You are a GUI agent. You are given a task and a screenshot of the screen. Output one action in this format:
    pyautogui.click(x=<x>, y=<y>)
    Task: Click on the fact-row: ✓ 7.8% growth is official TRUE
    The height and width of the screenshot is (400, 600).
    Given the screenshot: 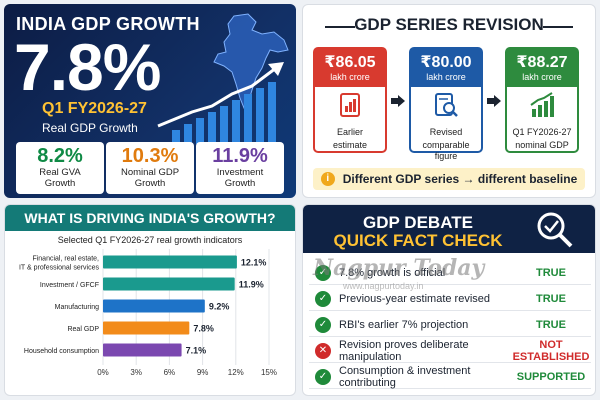 What is the action you would take?
    pyautogui.click(x=450, y=273)
    